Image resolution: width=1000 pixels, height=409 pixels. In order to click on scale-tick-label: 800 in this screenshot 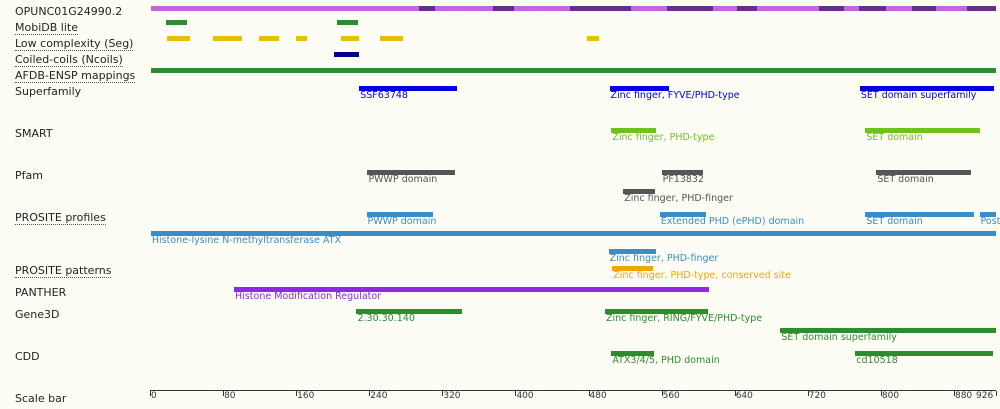, I will do `click(890, 396)`.